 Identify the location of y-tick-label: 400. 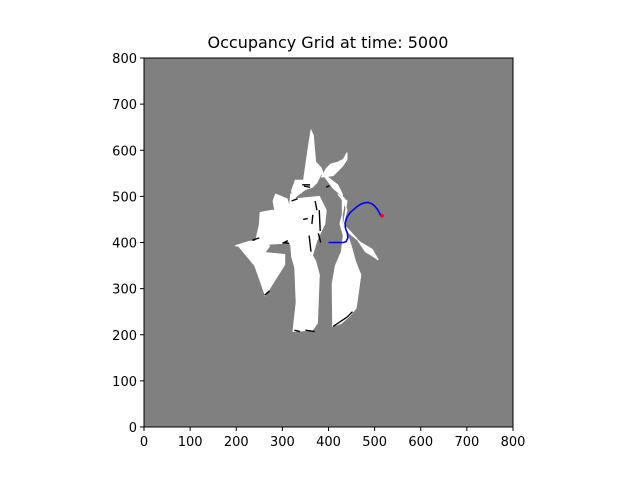
(124, 244).